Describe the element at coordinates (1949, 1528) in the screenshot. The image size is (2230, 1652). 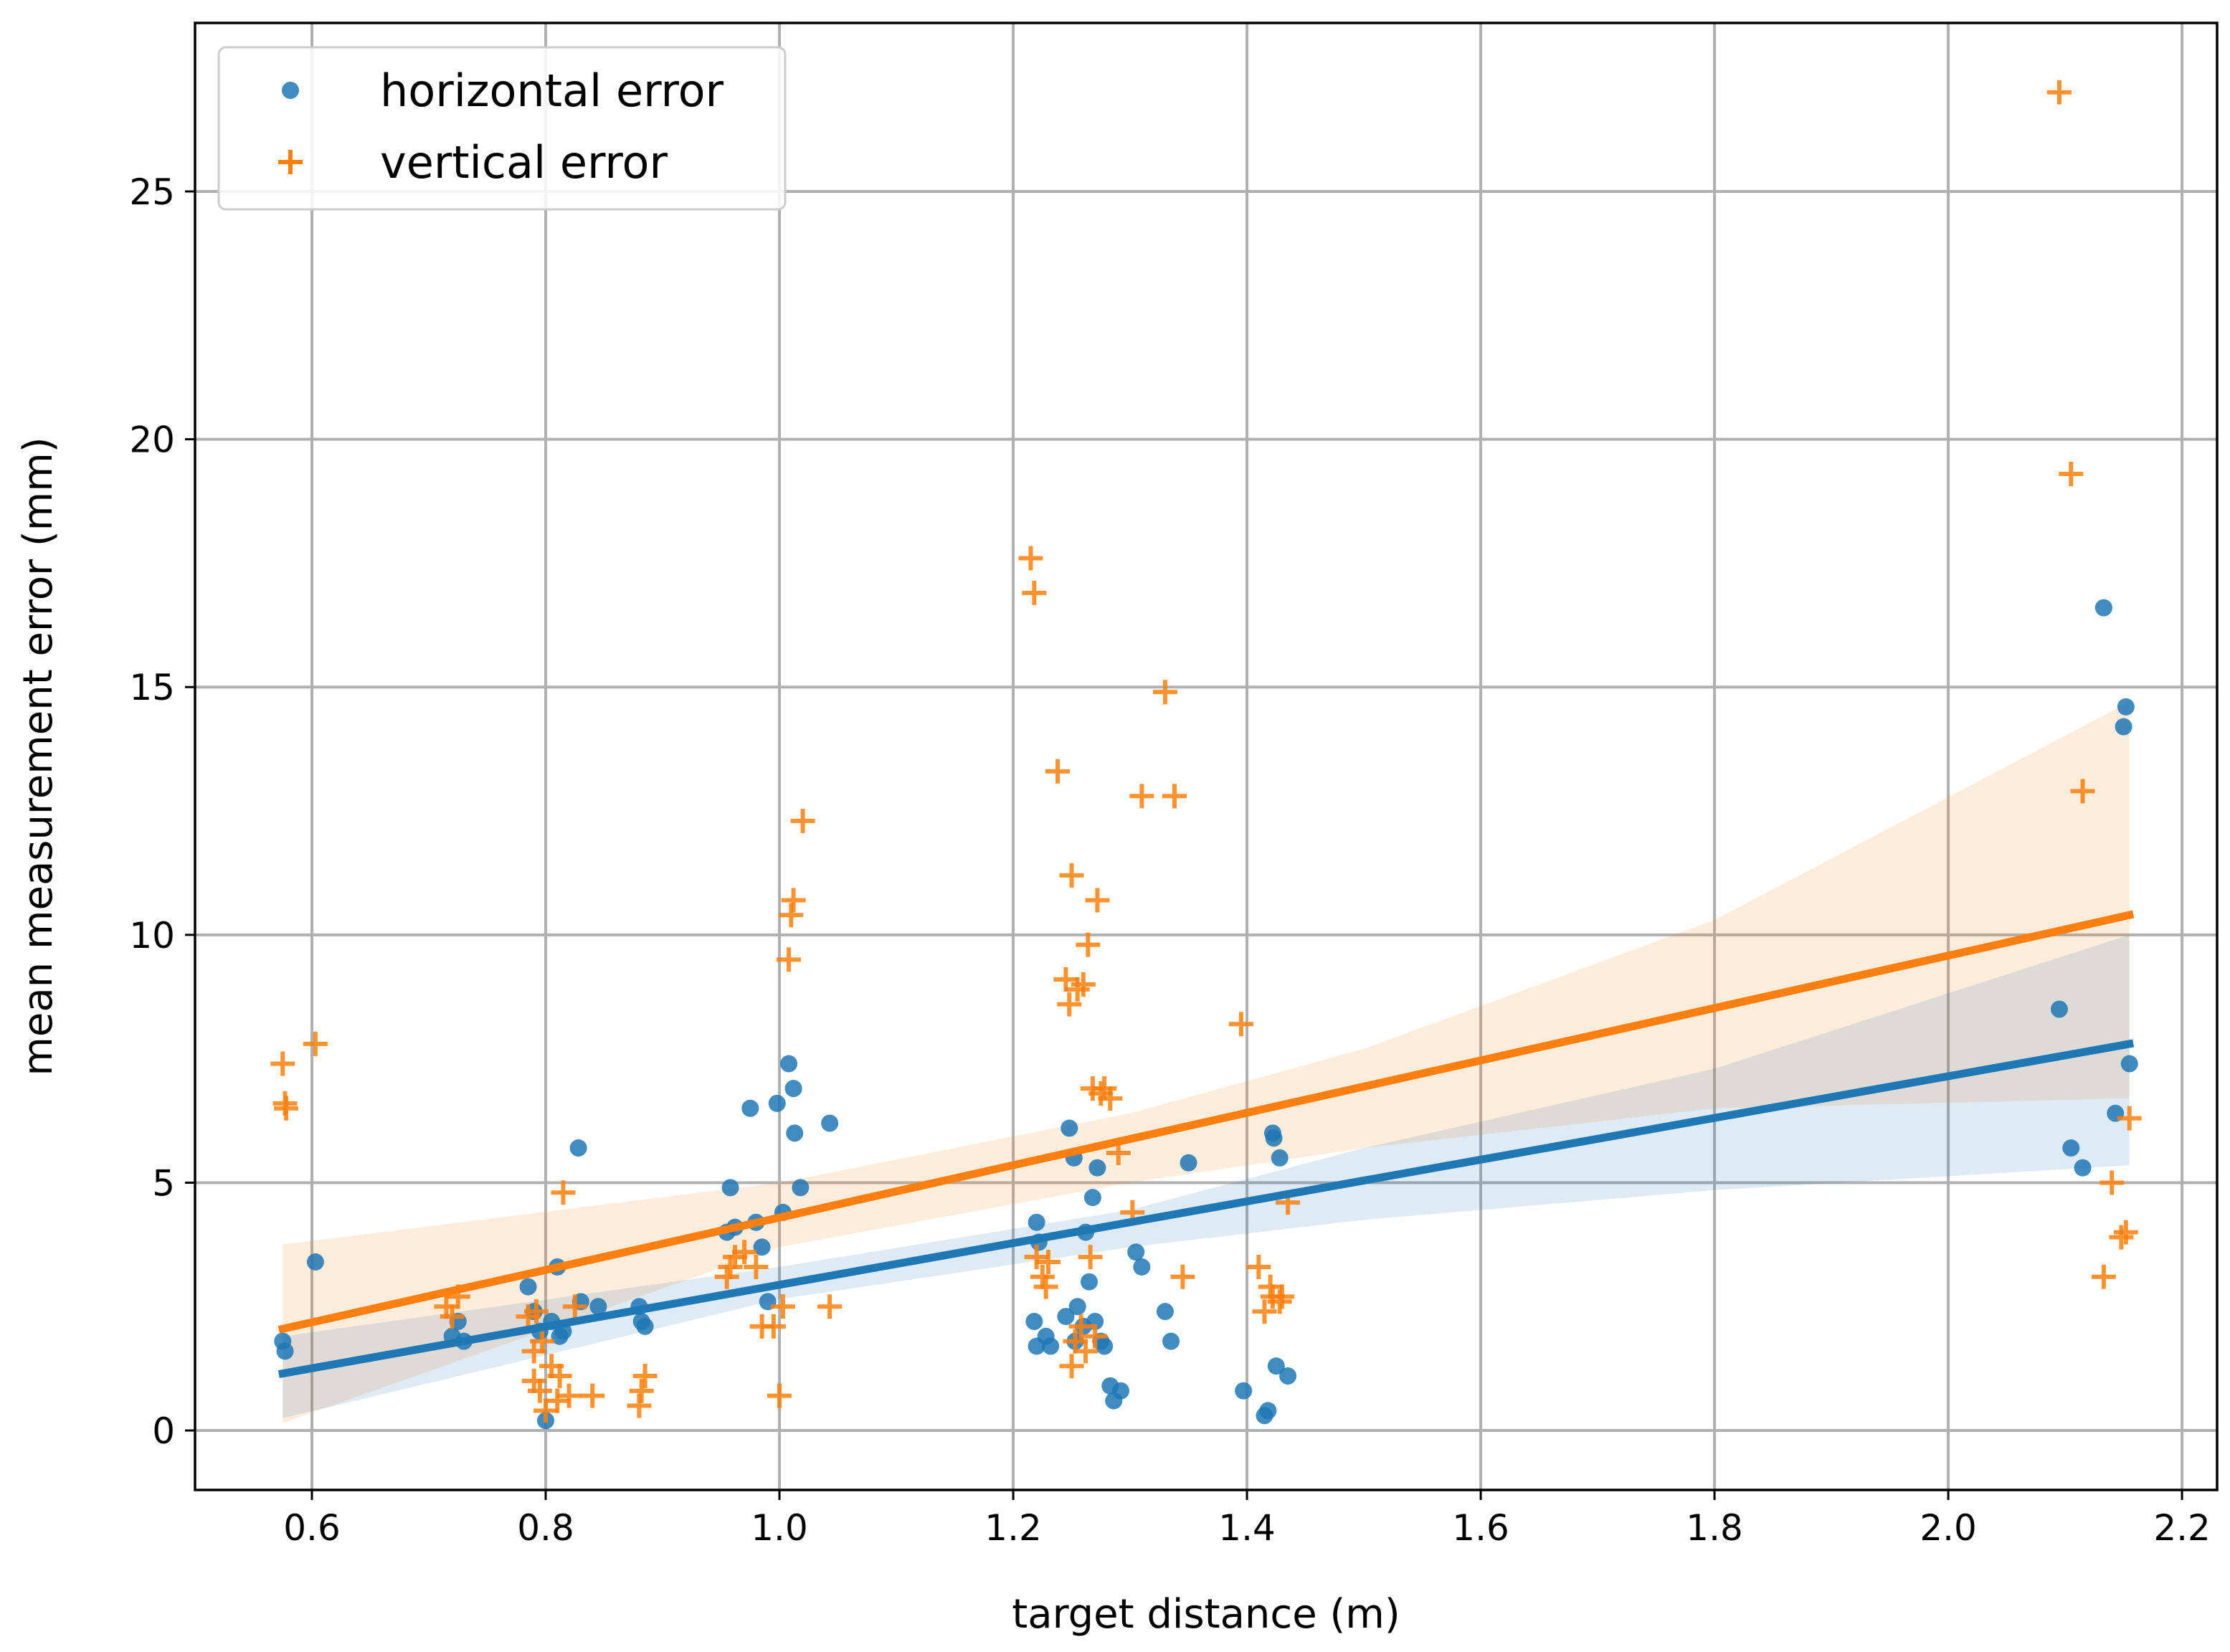
I see `x-tick-label: 2.0` at that location.